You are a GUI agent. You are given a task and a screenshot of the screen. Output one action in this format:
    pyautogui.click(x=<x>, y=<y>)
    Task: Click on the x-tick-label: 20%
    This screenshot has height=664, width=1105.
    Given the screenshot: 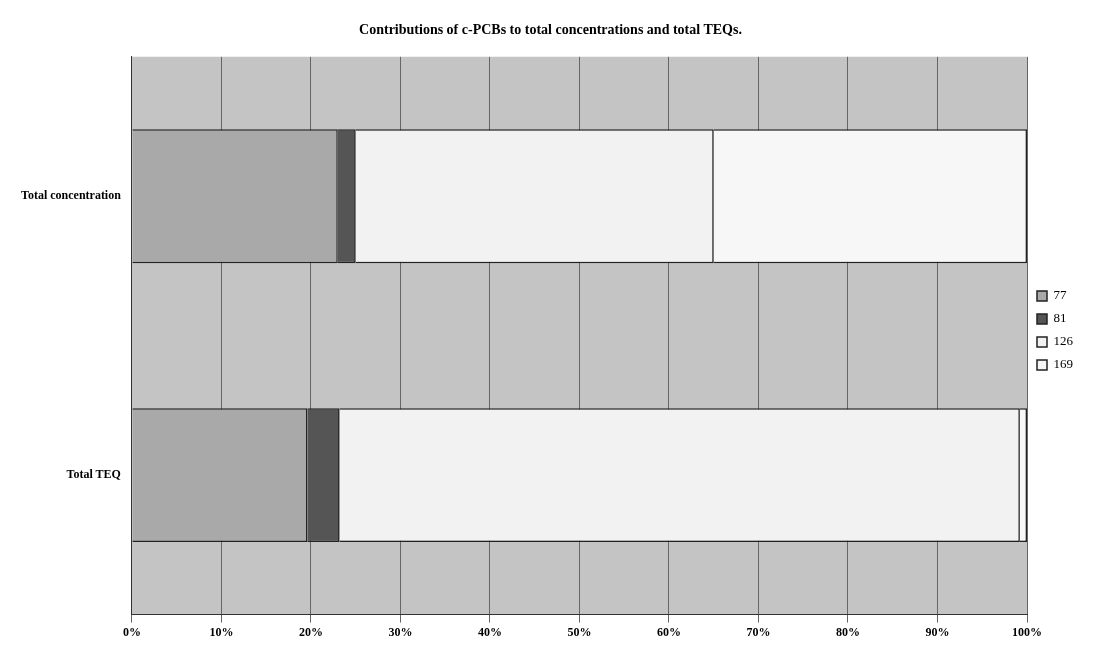 What is the action you would take?
    pyautogui.click(x=310, y=631)
    